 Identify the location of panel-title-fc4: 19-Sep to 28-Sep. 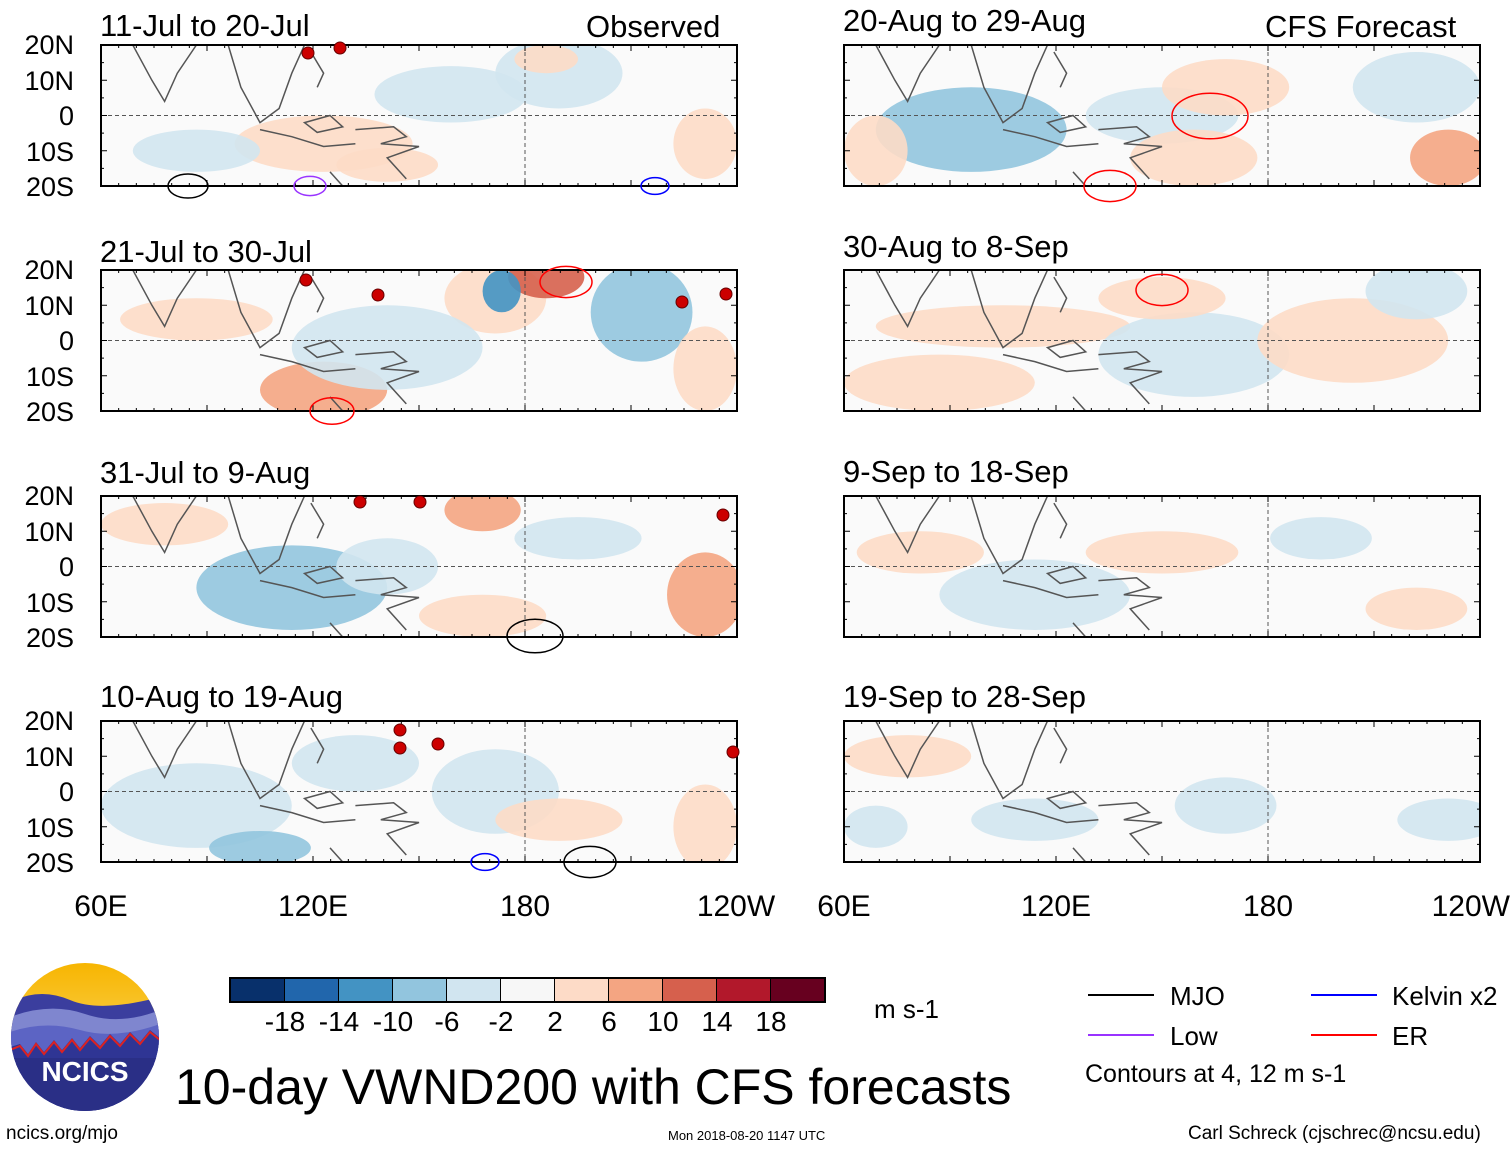
(965, 696).